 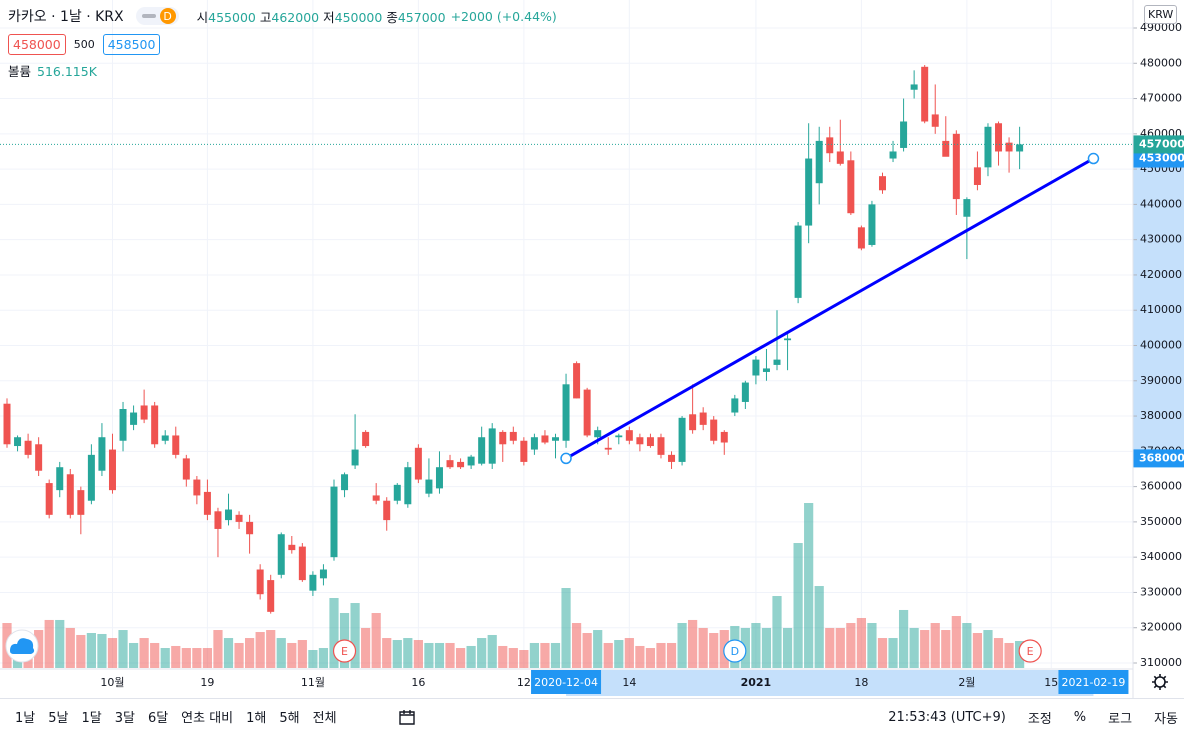 What do you see at coordinates (324, 718) in the screenshot?
I see `range-button: 전체` at bounding box center [324, 718].